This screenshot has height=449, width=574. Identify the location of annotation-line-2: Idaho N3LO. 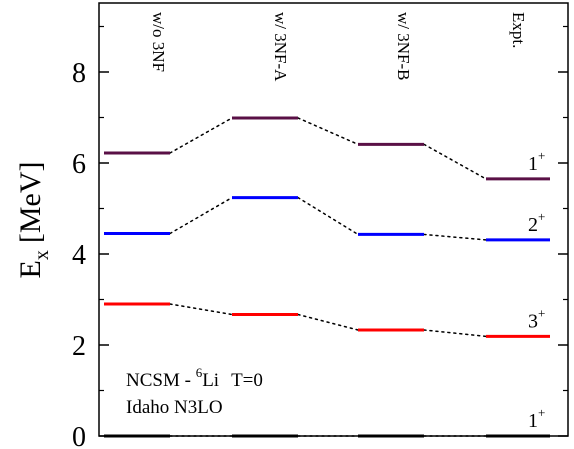
(174, 407).